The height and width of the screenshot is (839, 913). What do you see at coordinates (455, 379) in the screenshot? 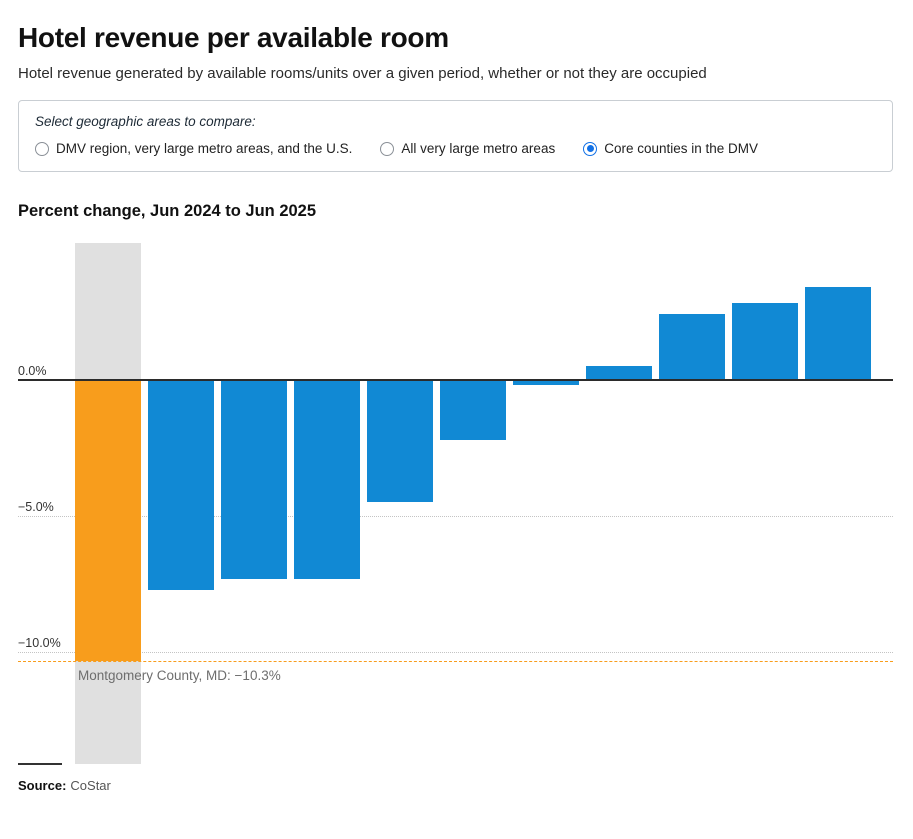
I see `zero-axis-line` at bounding box center [455, 379].